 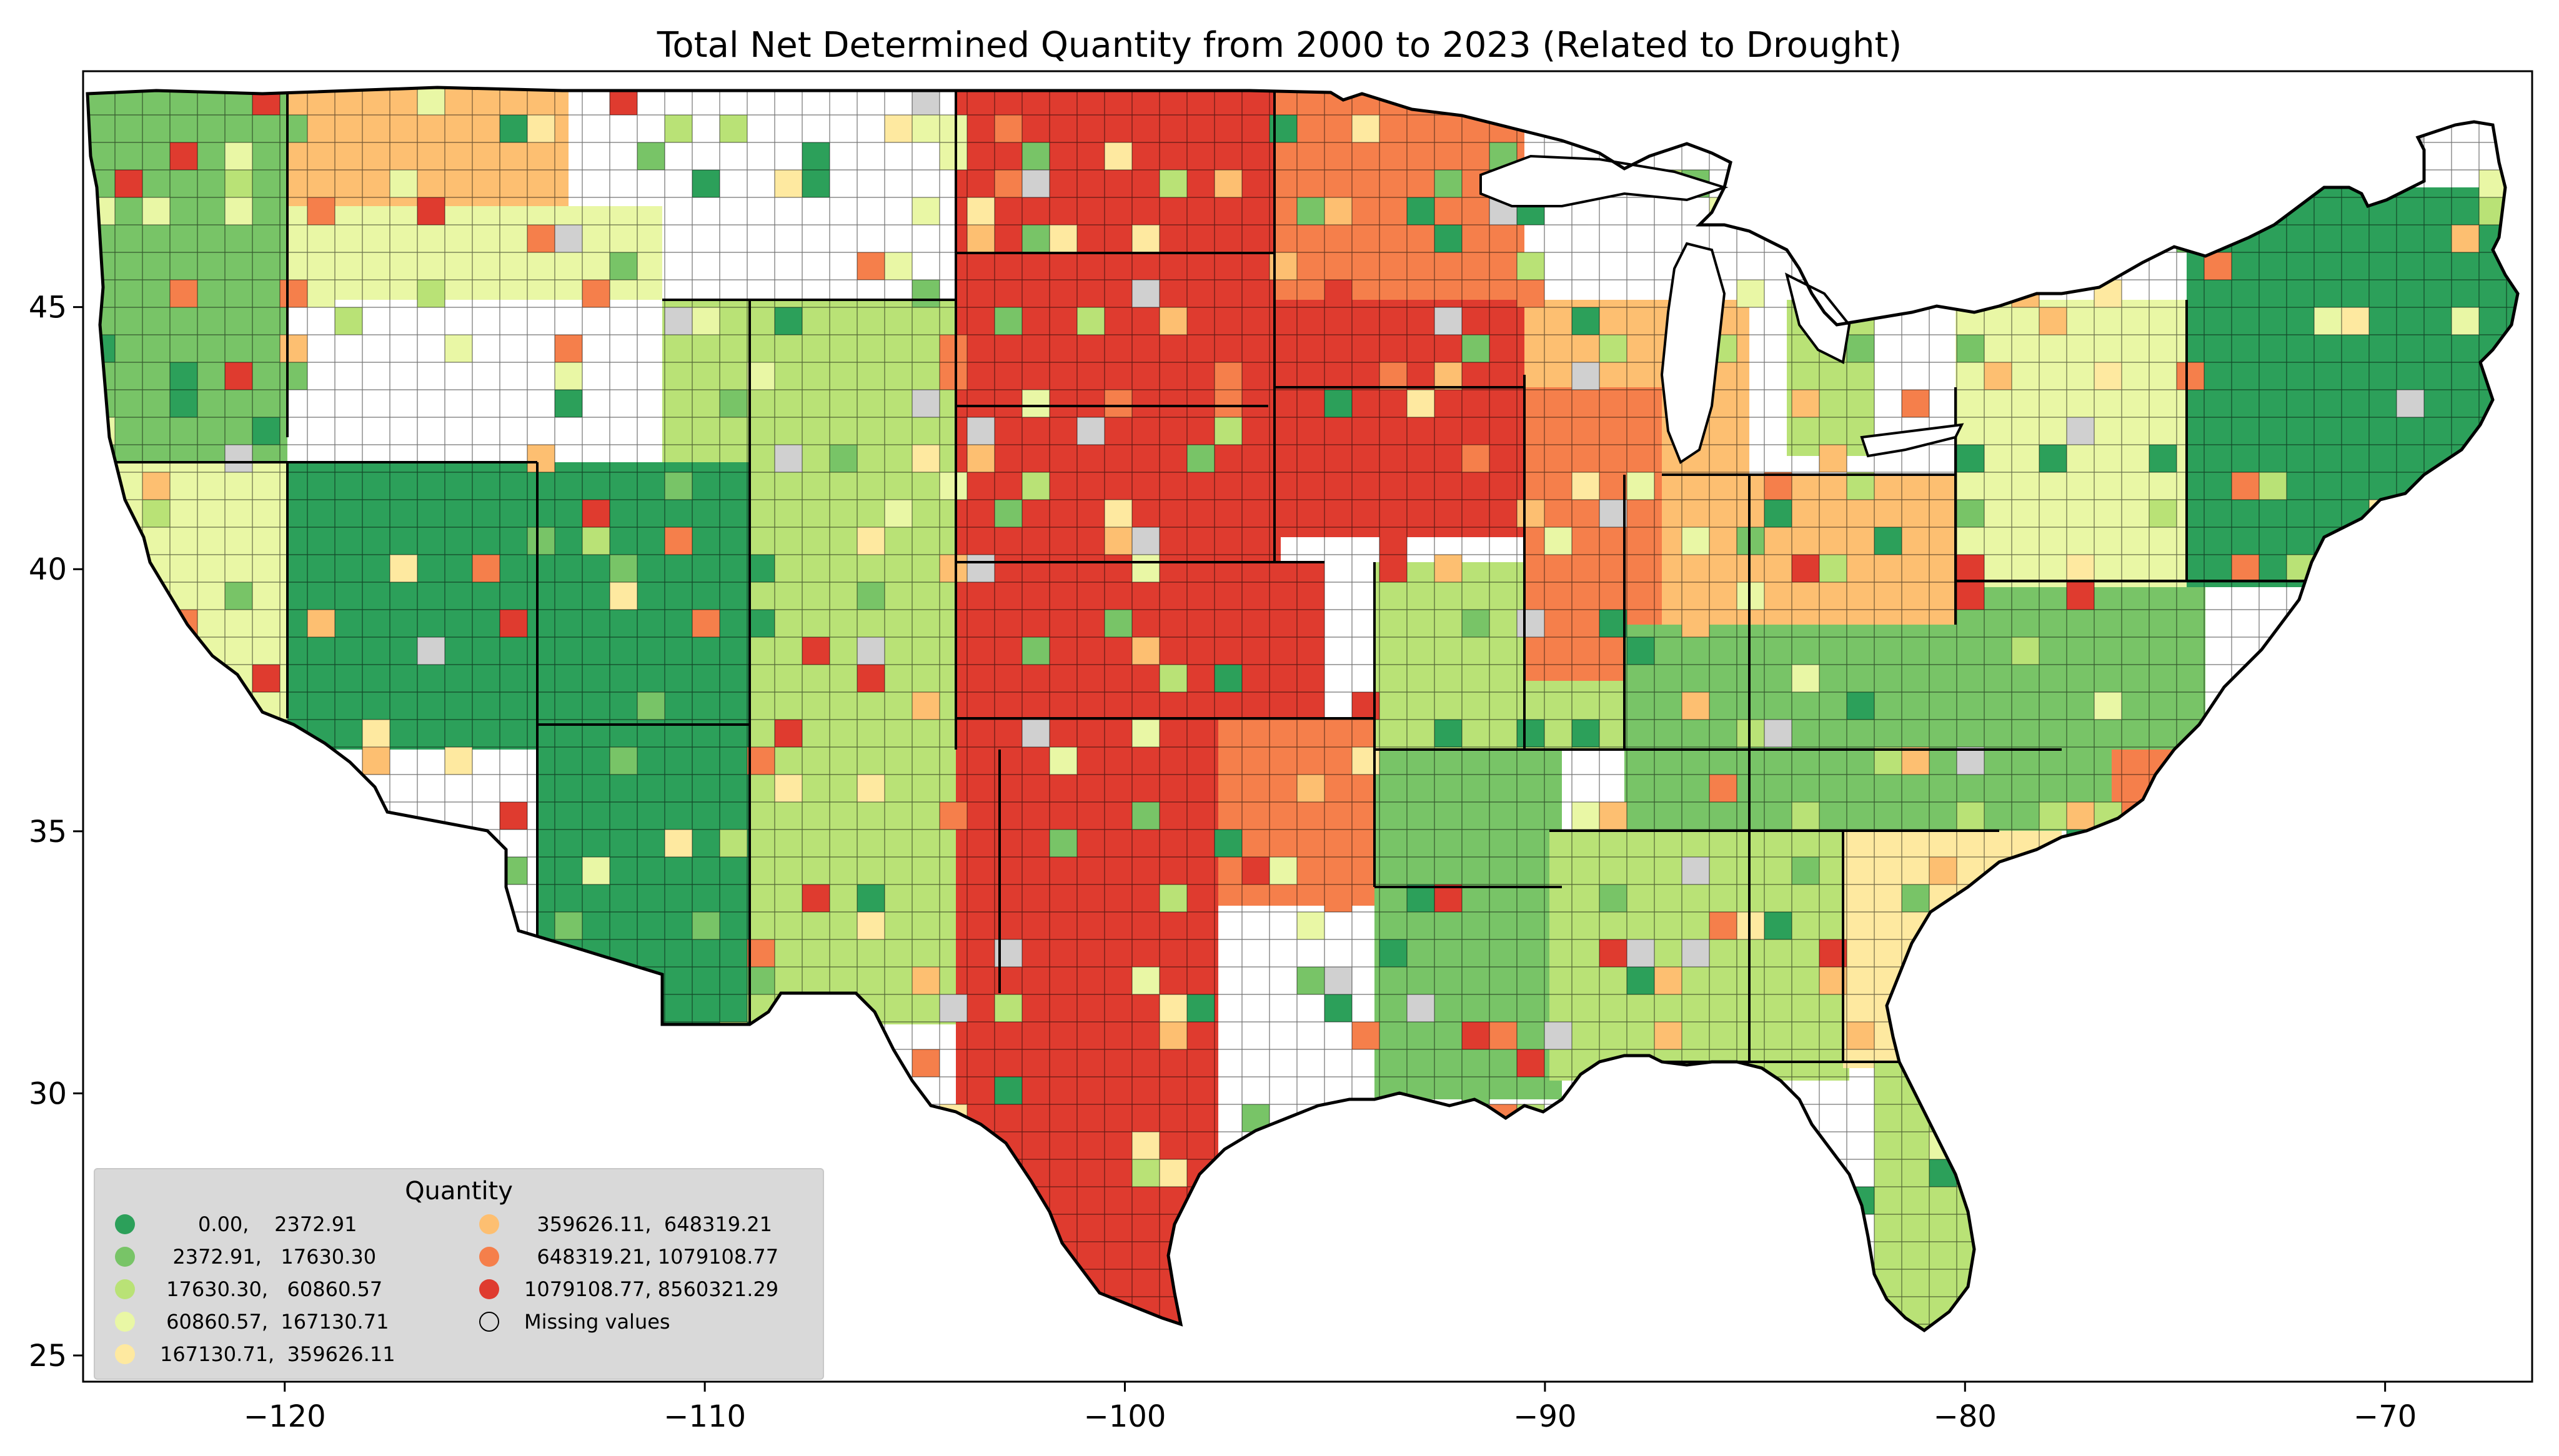 I want to click on x-tick-label: −120, so click(x=285, y=1417).